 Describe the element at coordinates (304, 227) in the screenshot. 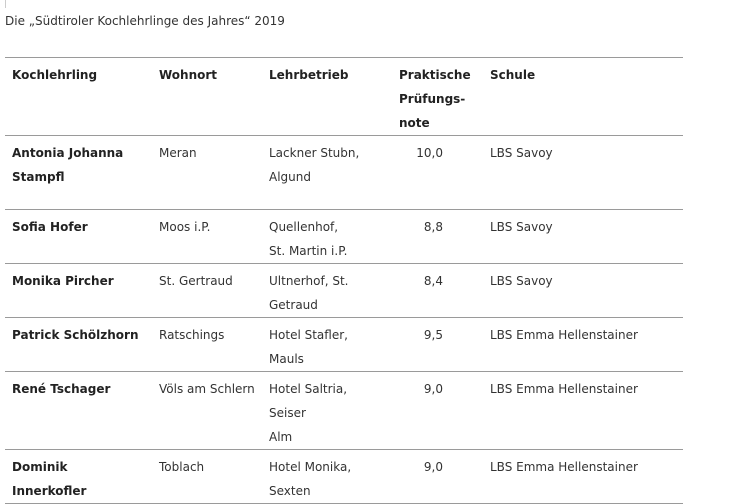

I see `cell-company-line1: Quellenhof,` at that location.